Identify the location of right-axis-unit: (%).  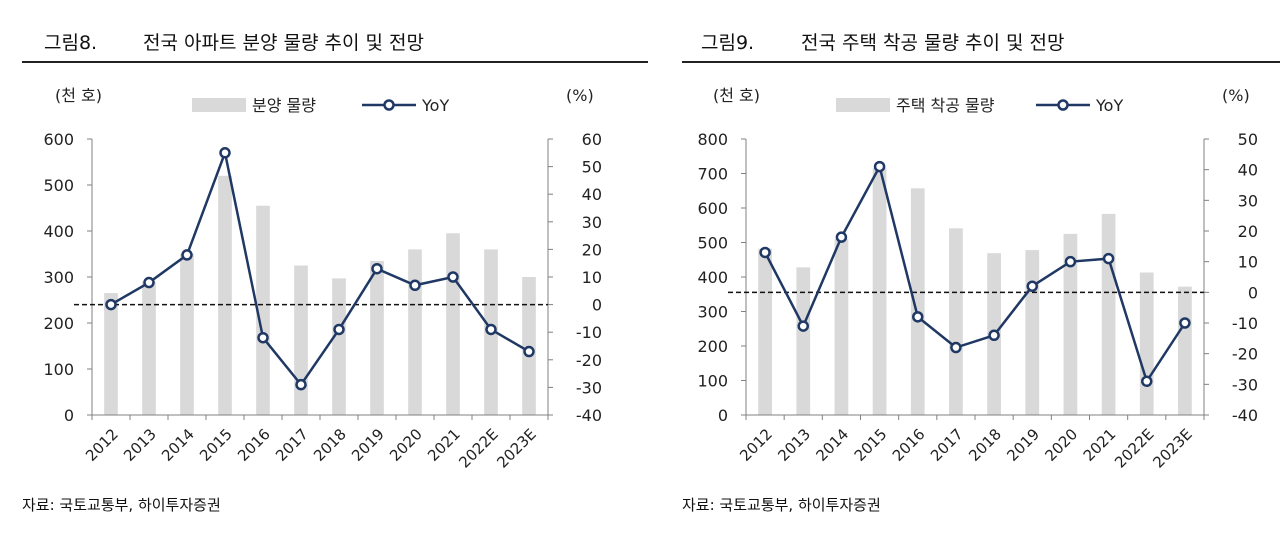
(1236, 95).